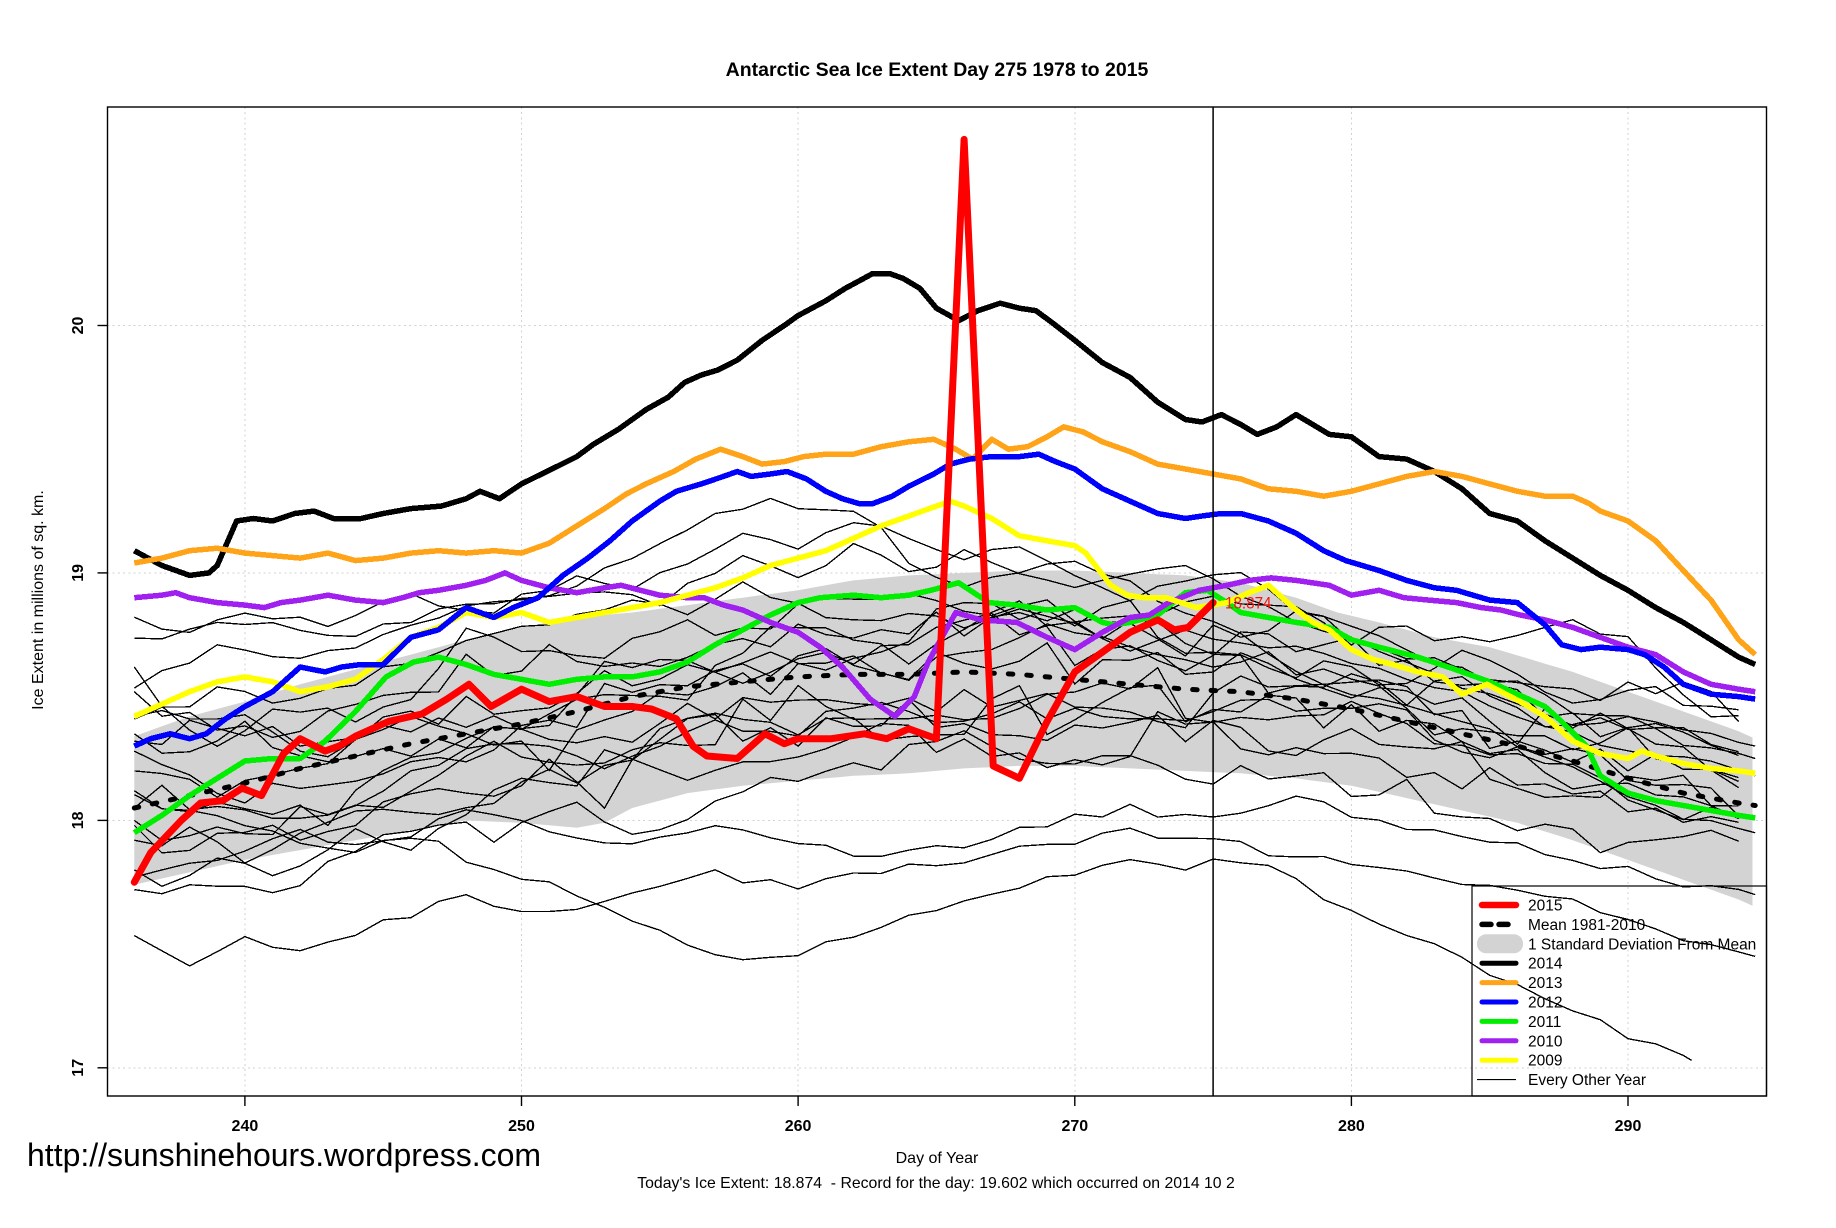  What do you see at coordinates (78, 326) in the screenshot?
I see `svg-text: 20` at bounding box center [78, 326].